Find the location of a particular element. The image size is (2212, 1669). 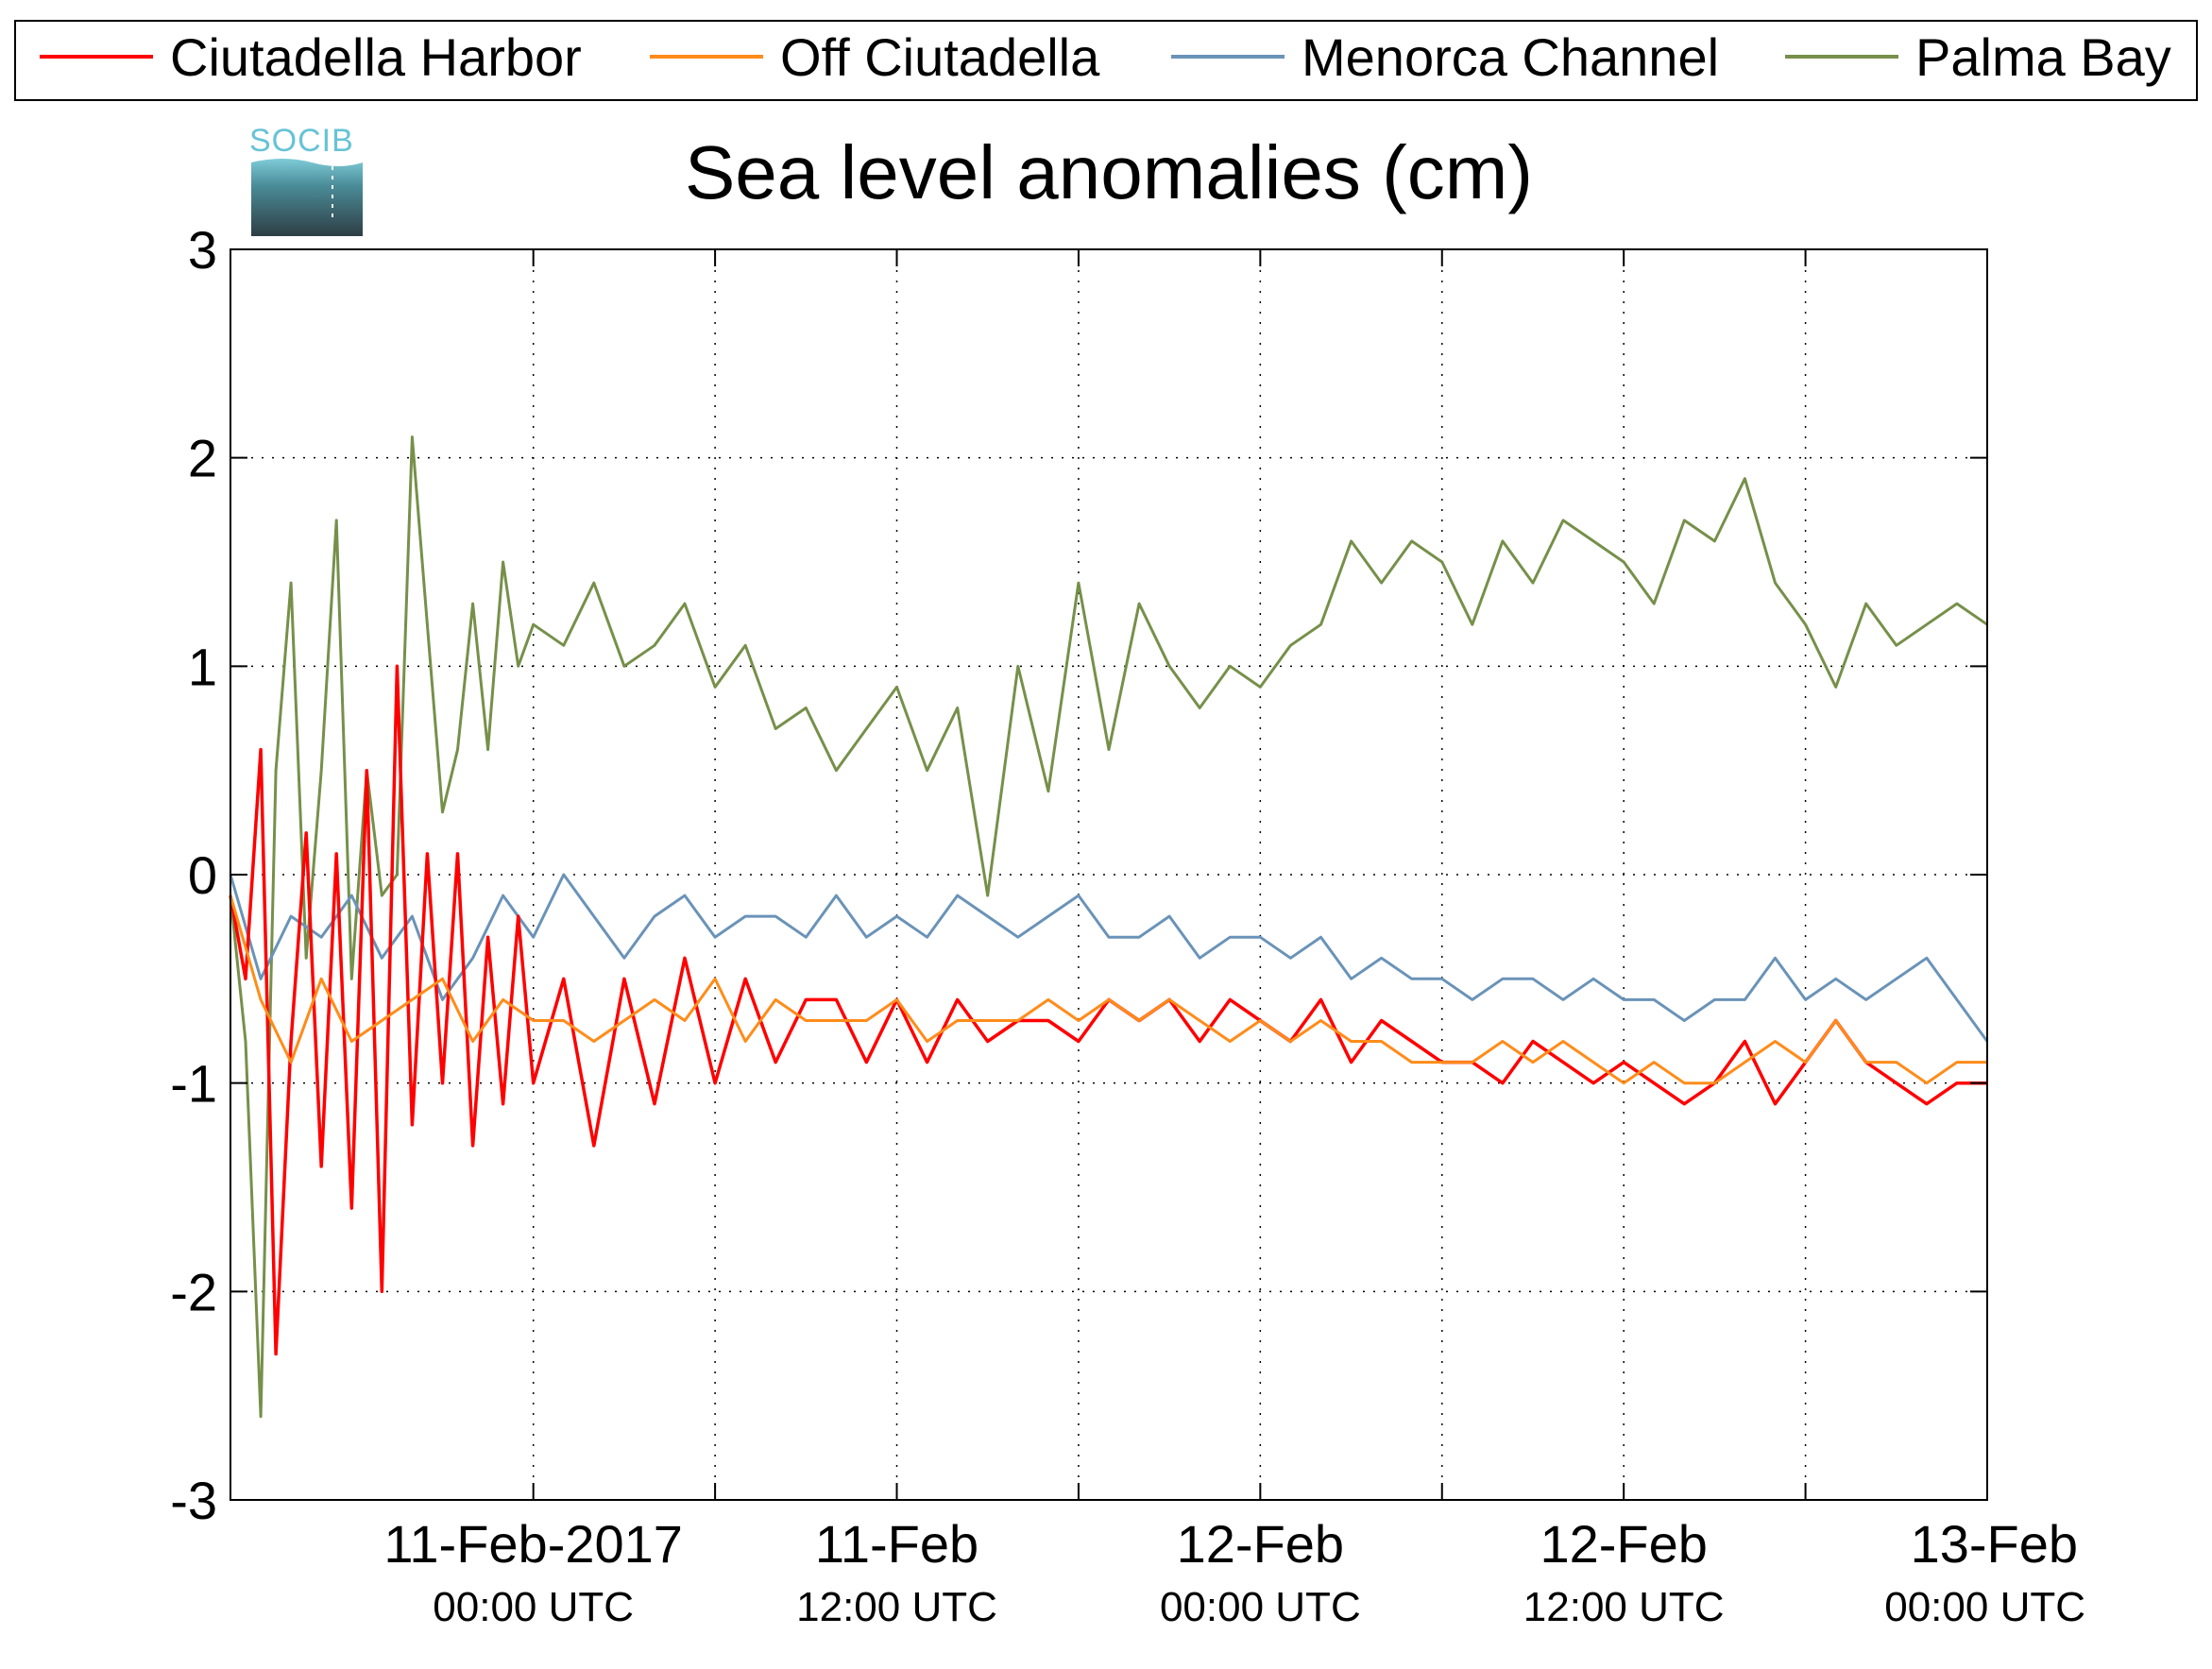

socib-logo: SOCIB is located at coordinates (306, 180).